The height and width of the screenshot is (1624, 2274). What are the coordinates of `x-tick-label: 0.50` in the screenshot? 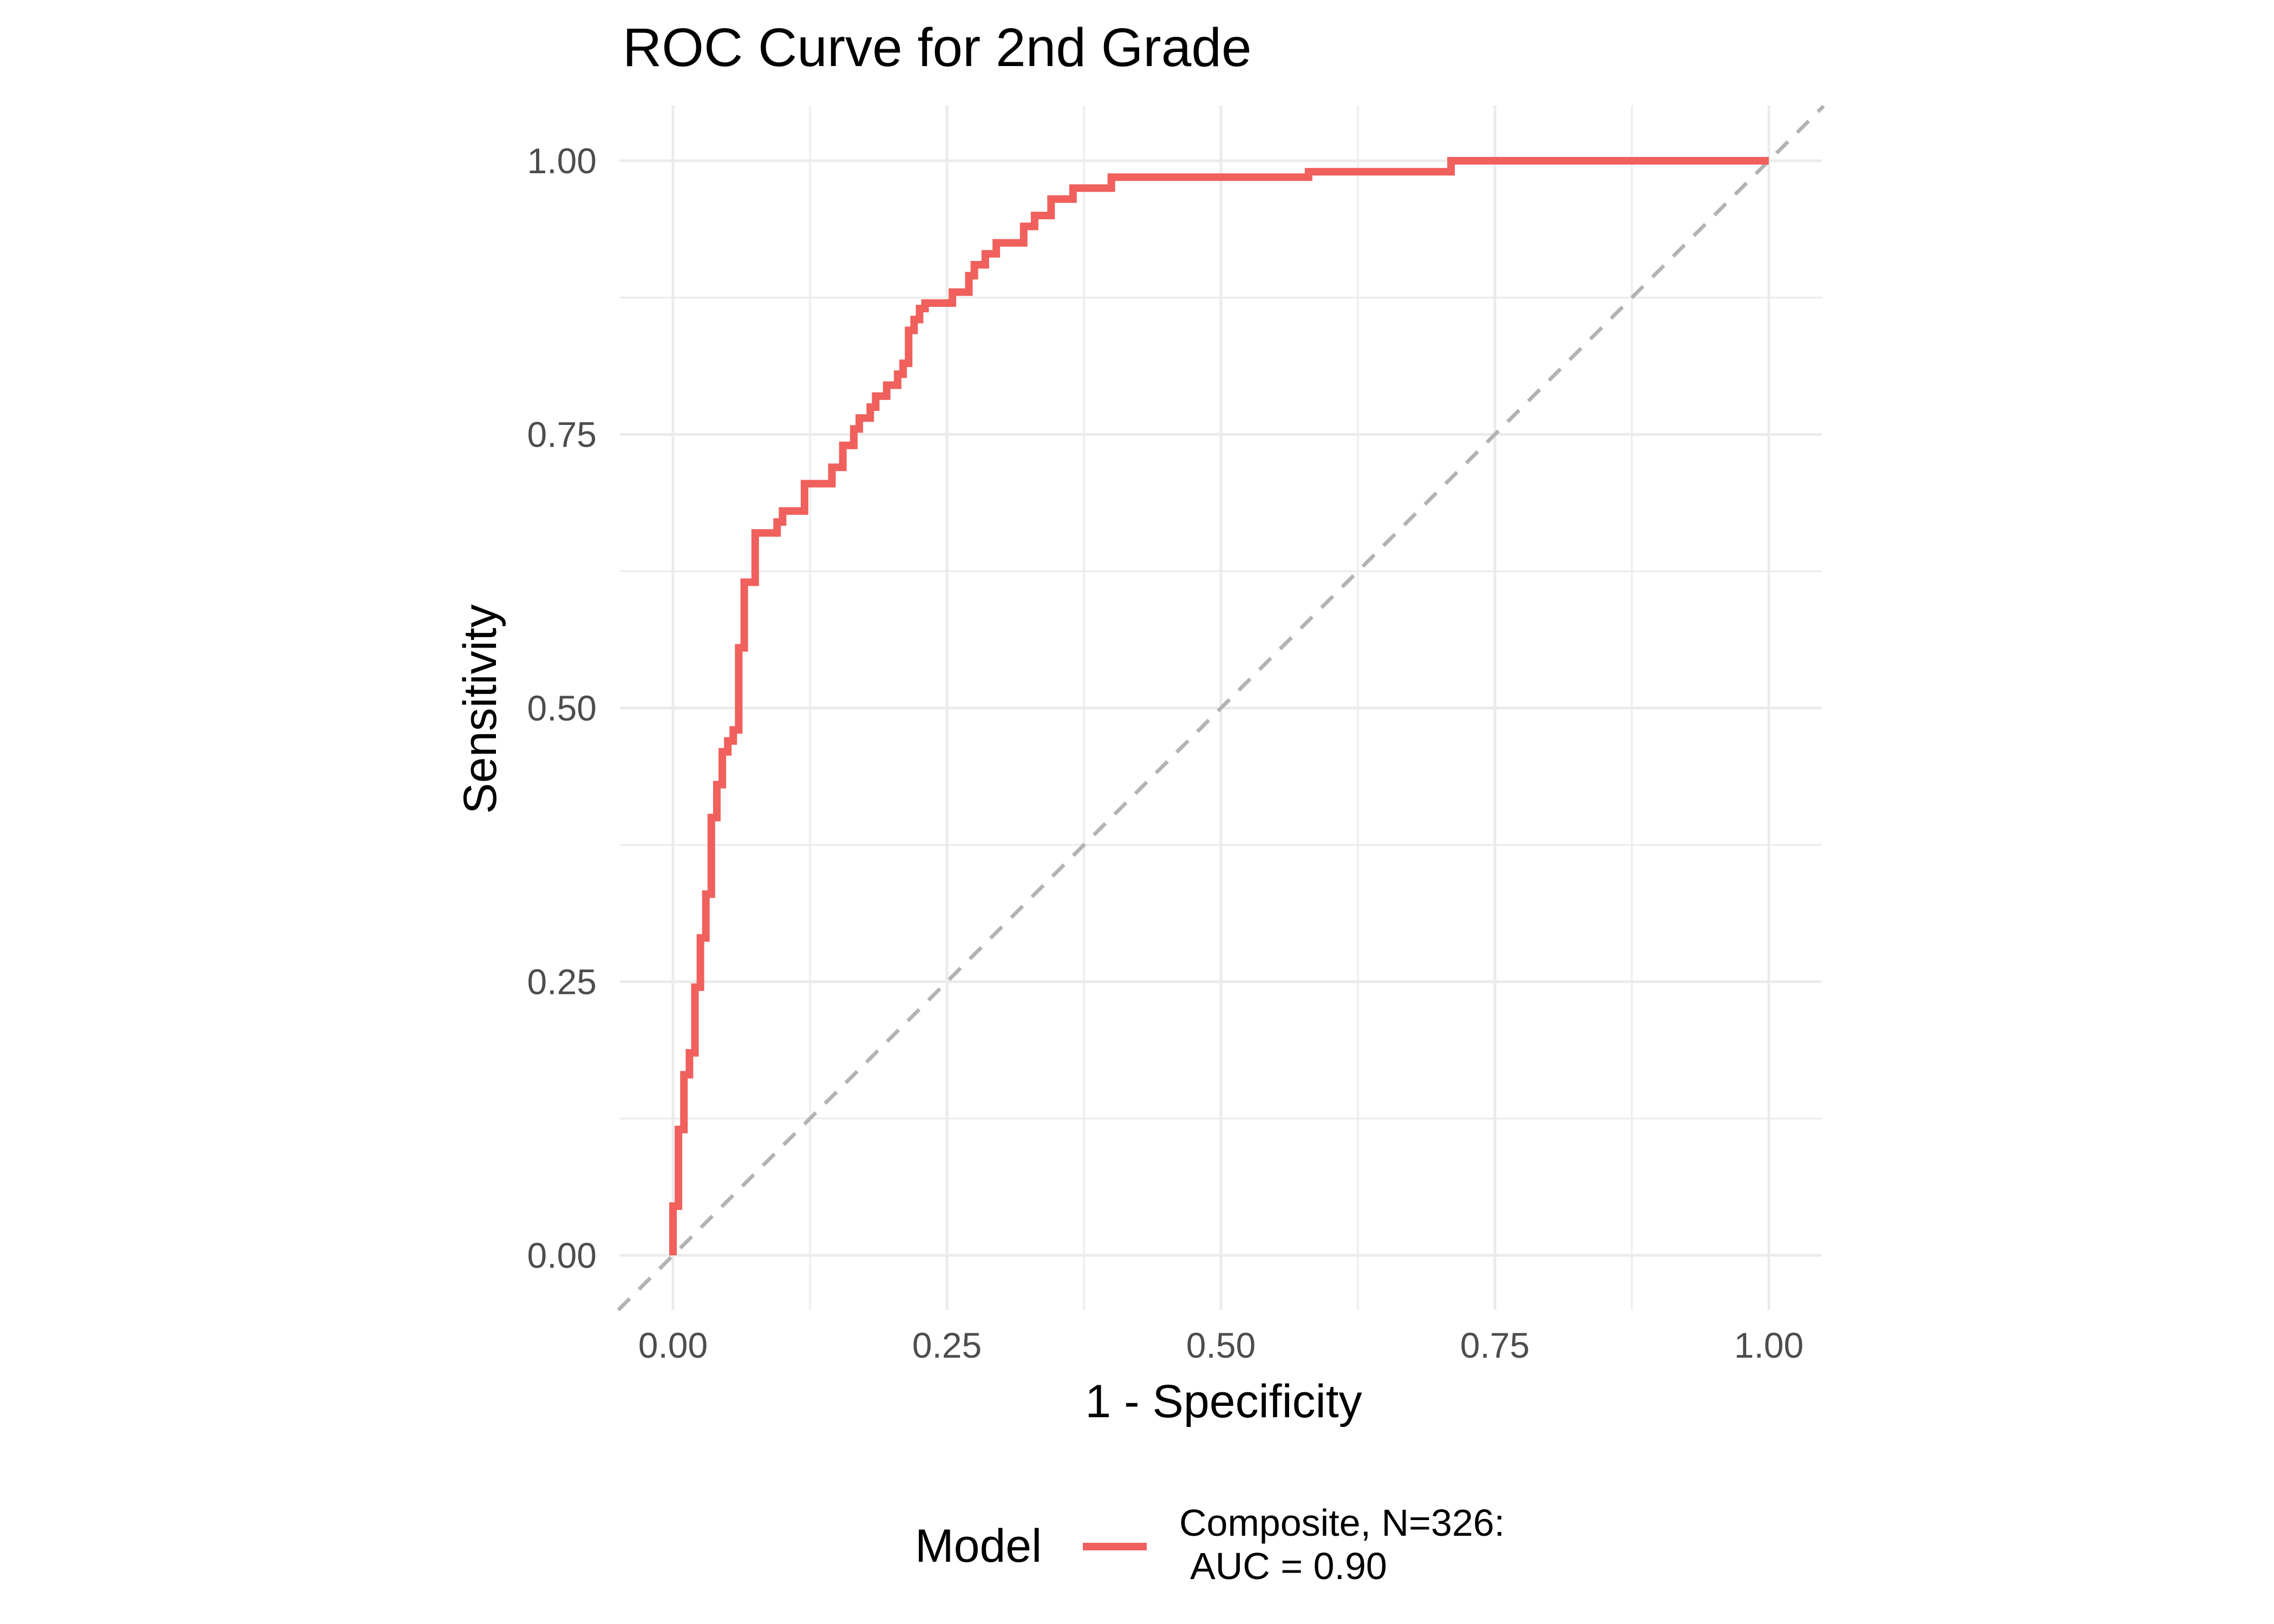 It's located at (1221, 1345).